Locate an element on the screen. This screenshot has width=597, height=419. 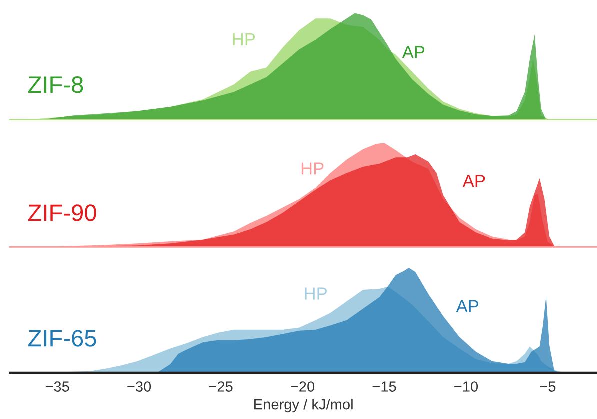
text: ZIF-8 is located at coordinates (56, 85).